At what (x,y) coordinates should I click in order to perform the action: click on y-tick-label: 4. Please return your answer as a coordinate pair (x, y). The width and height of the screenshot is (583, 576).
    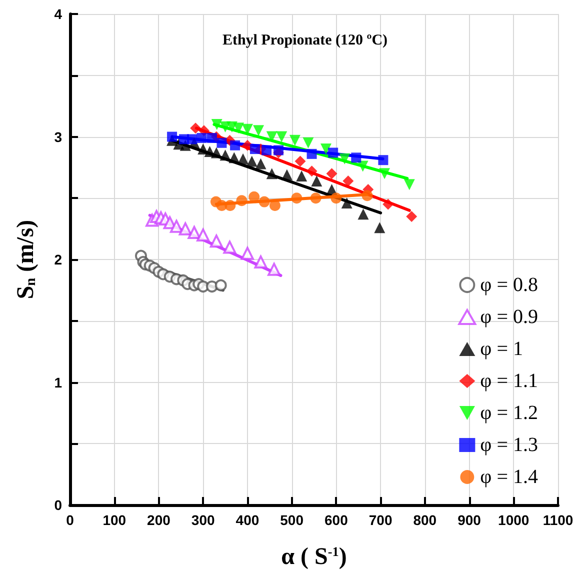
    Looking at the image, I should click on (58, 14).